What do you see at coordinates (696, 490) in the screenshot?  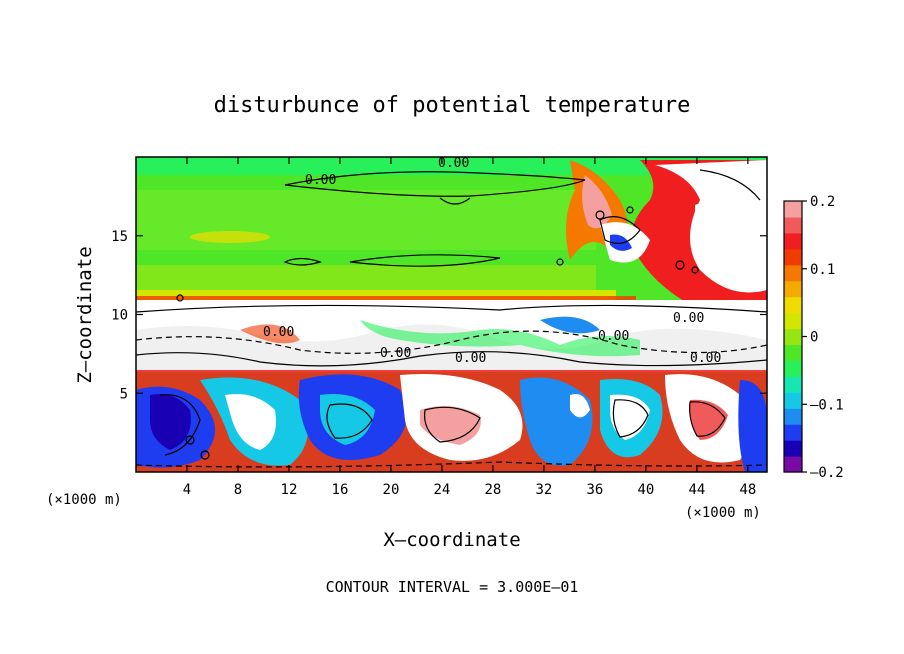 I see `x-tick-label: 44` at bounding box center [696, 490].